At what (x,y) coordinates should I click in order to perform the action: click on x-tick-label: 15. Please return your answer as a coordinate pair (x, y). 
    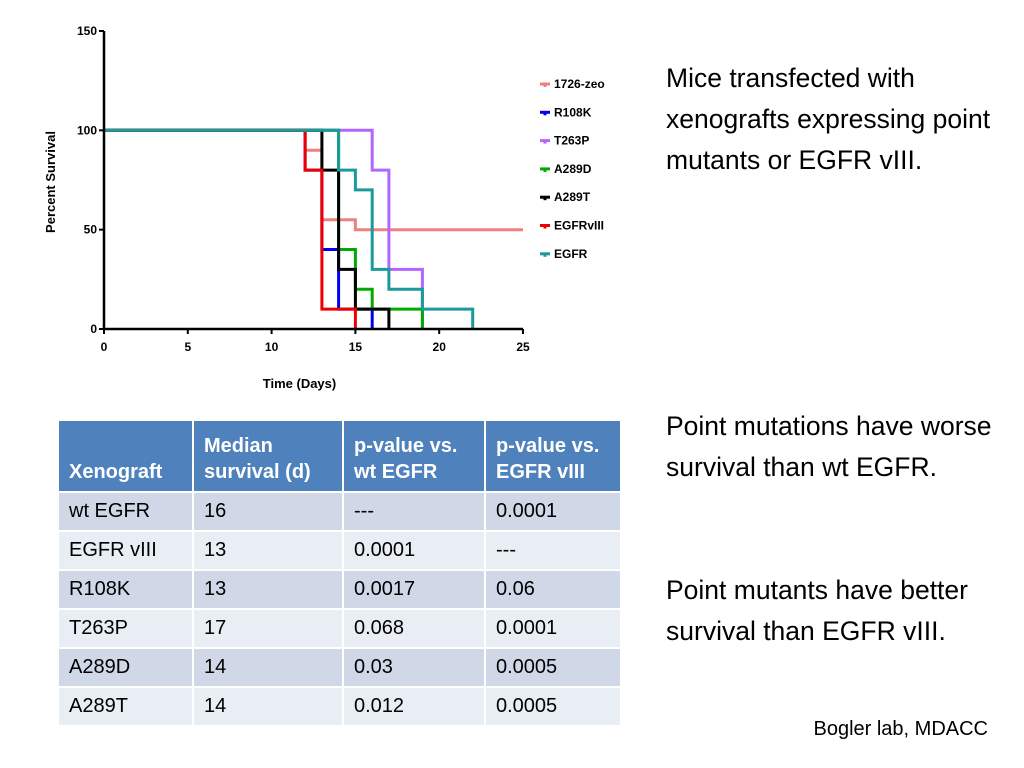
    Looking at the image, I should click on (356, 347).